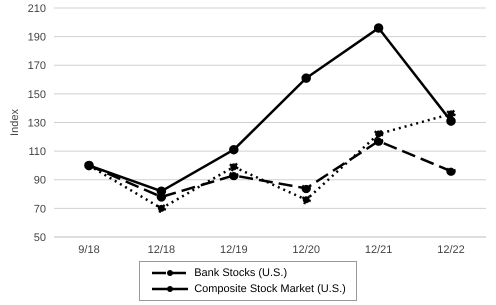 The image size is (496, 305). Describe the element at coordinates (270, 289) in the screenshot. I see `legend-label: Composite Stock Market (U.S.)` at that location.